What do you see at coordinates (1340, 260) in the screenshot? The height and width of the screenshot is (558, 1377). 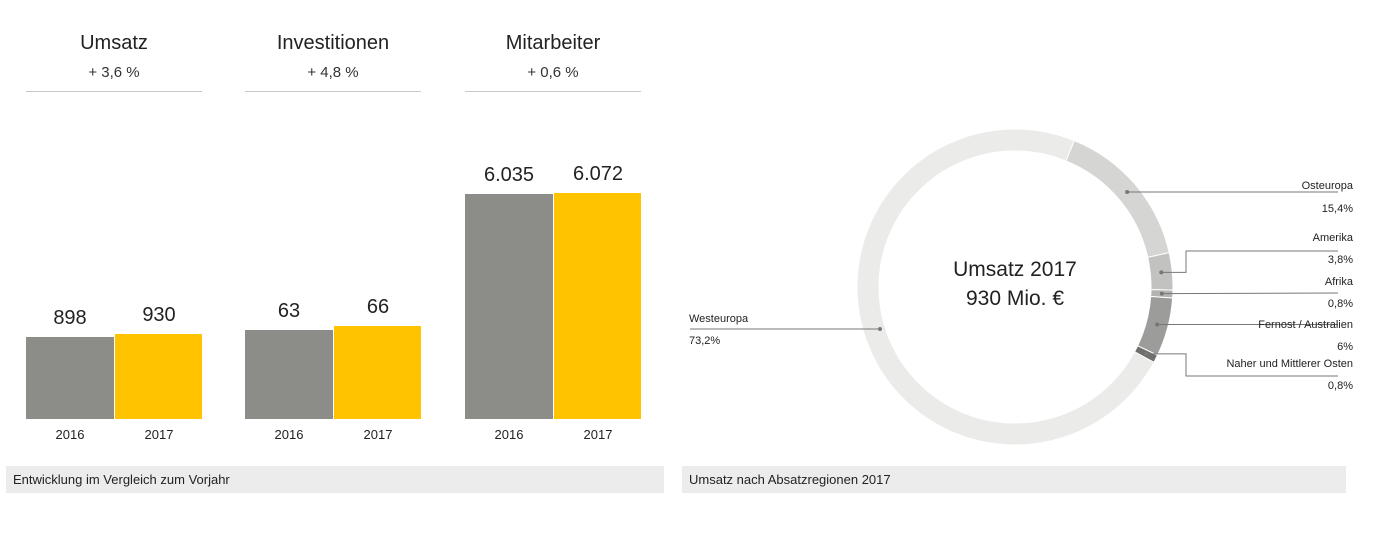 I see `region-pct-amerika: 3,8%` at bounding box center [1340, 260].